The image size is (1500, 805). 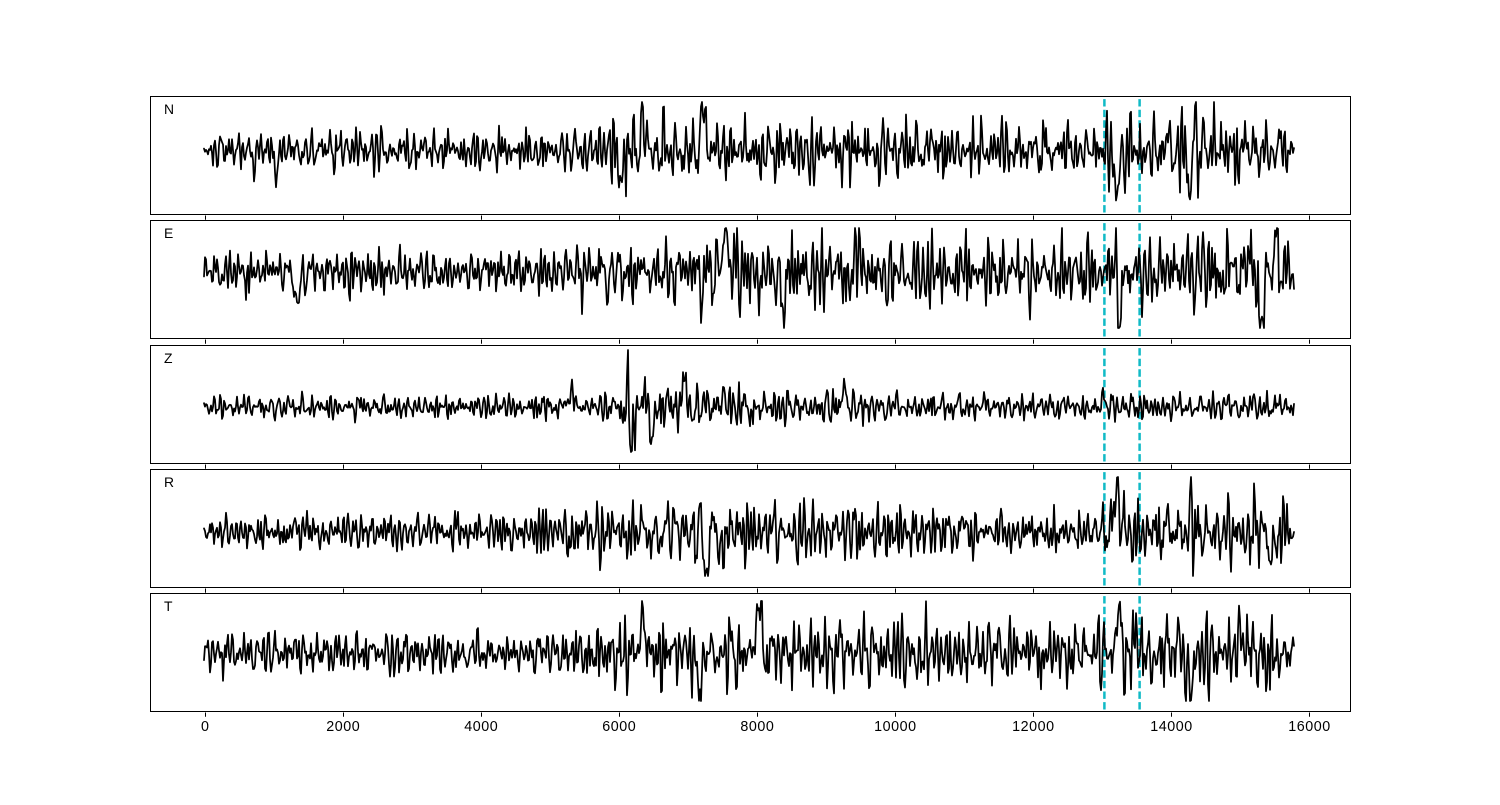 What do you see at coordinates (168, 358) in the screenshot?
I see `svg-text: Z` at bounding box center [168, 358].